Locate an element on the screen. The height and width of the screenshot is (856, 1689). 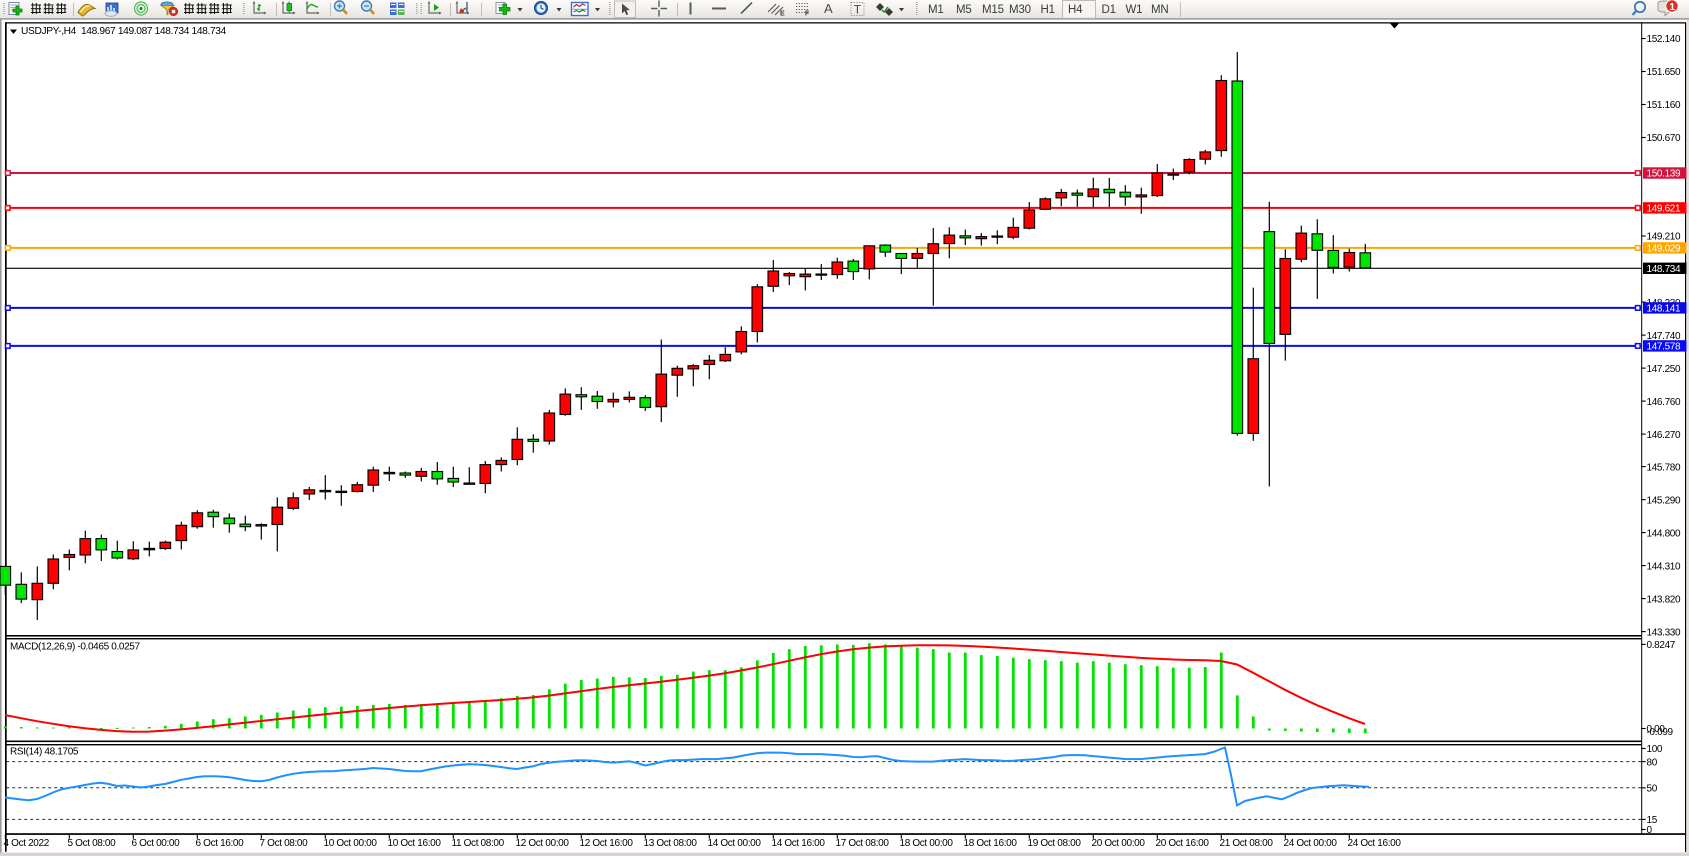
svg-text: 144.800 is located at coordinates (1664, 533).